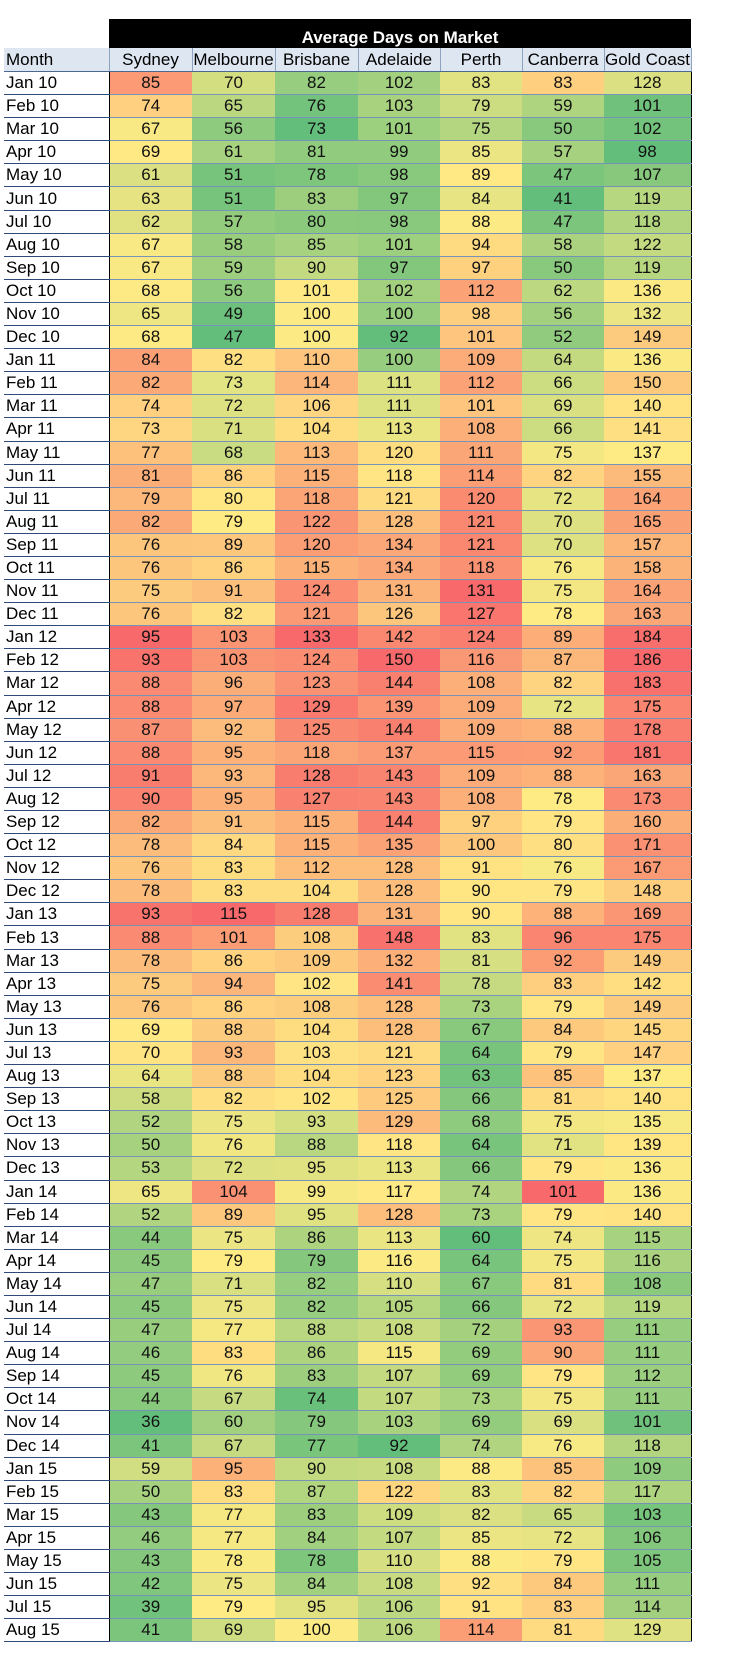 This screenshot has height=1674, width=732. What do you see at coordinates (563, 337) in the screenshot?
I see `heatmap-cell: 52` at bounding box center [563, 337].